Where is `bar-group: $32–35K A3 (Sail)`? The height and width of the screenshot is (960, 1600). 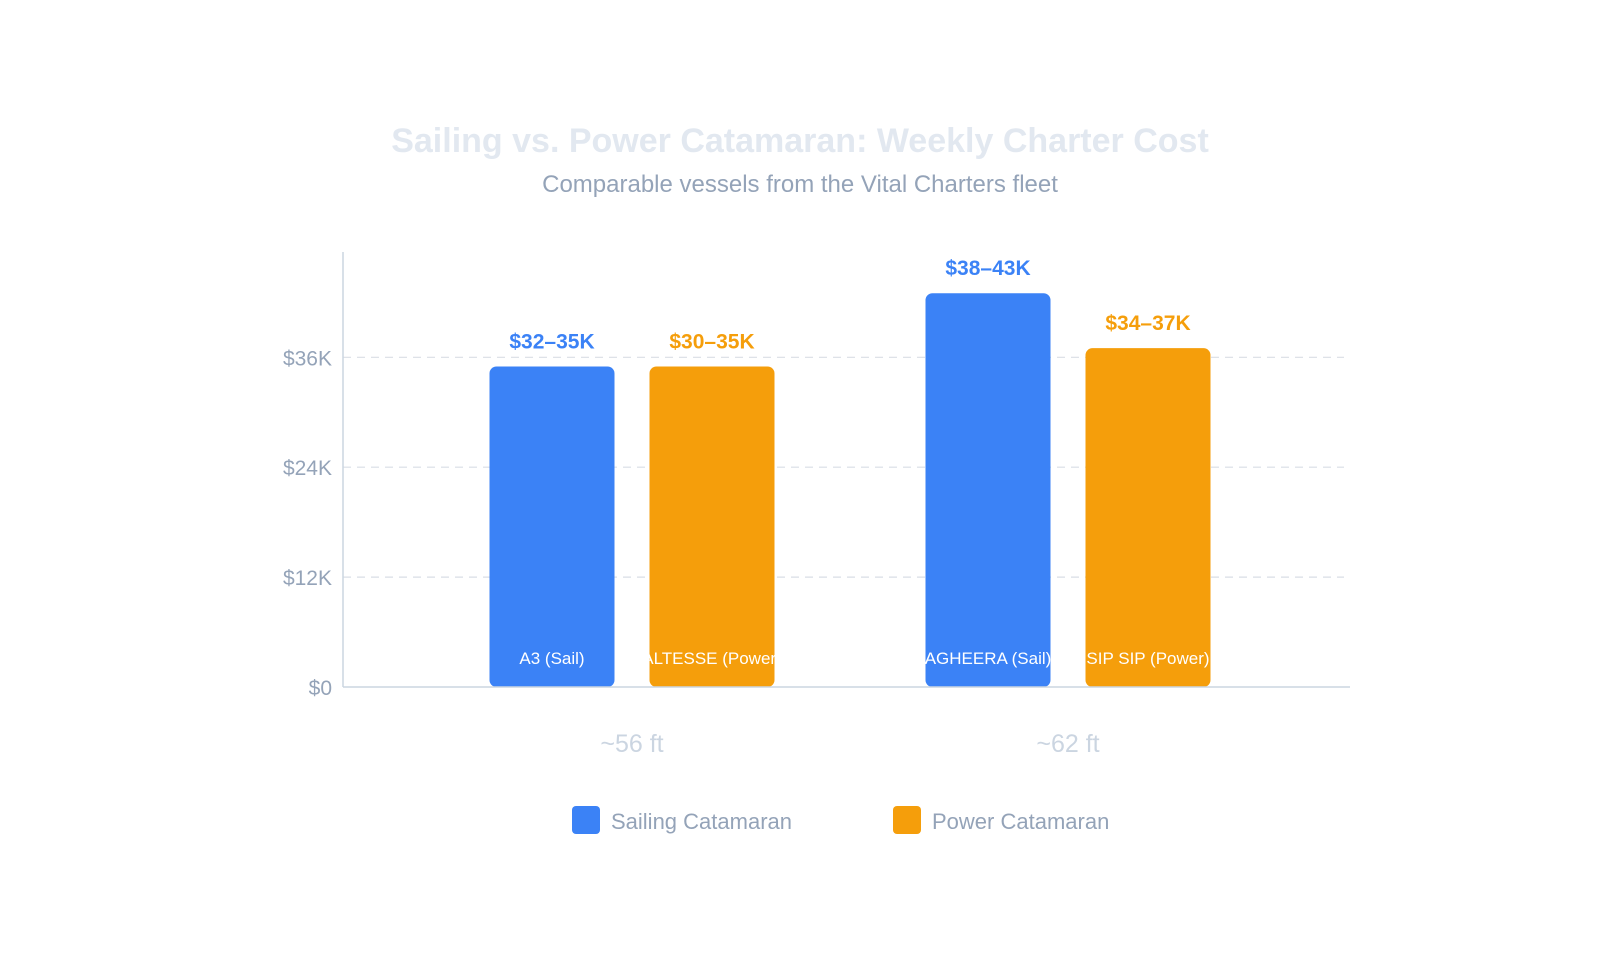
bar-group: $32–35K A3 (Sail) is located at coordinates (552, 508).